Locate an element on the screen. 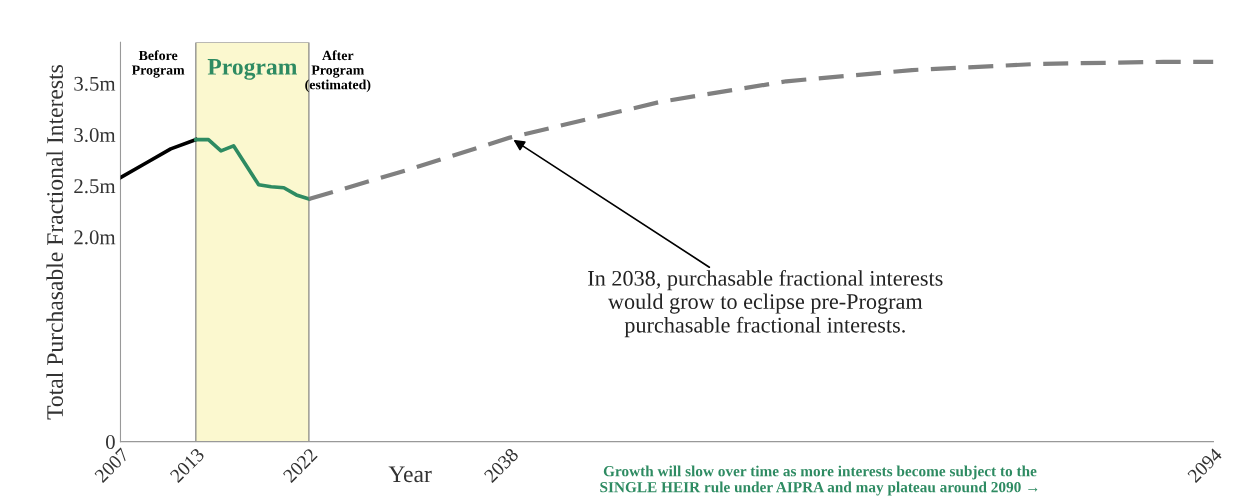 The image size is (1242, 499). y-axis-title: Total Purchasable Fractional Interests is located at coordinates (55, 242).